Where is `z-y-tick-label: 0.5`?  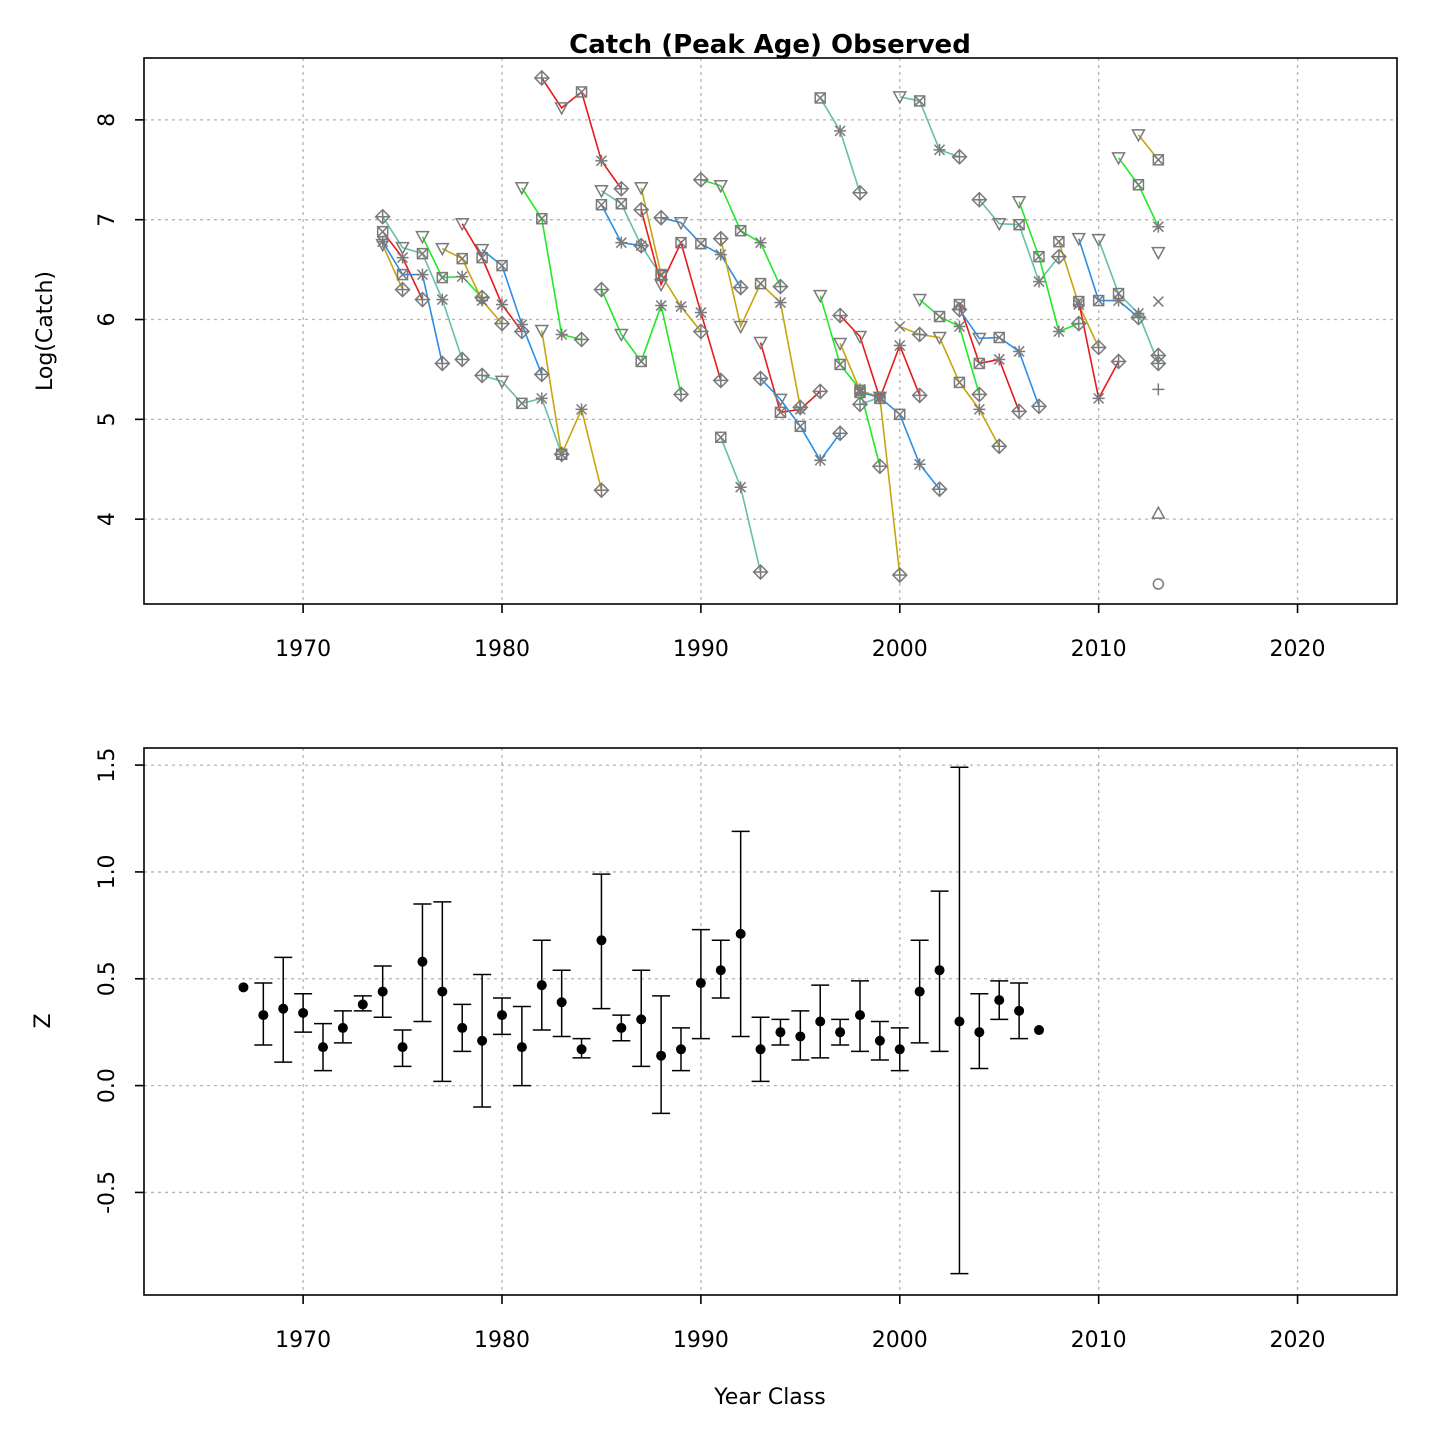 z-y-tick-label: 0.5 is located at coordinates (107, 978).